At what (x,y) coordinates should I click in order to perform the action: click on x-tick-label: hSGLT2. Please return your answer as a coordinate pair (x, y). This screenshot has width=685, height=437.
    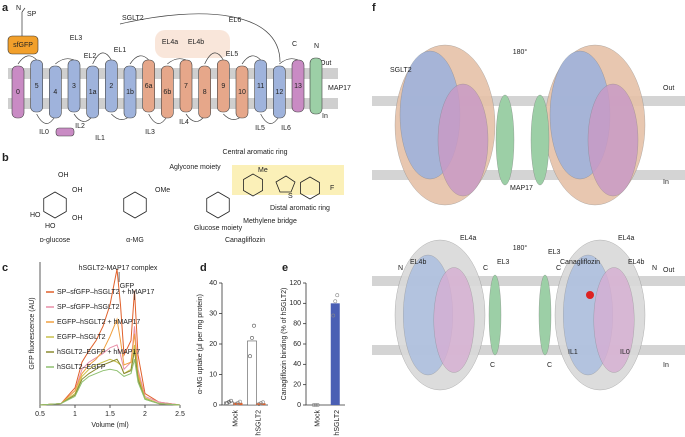
    Looking at the image, I should click on (337, 423).